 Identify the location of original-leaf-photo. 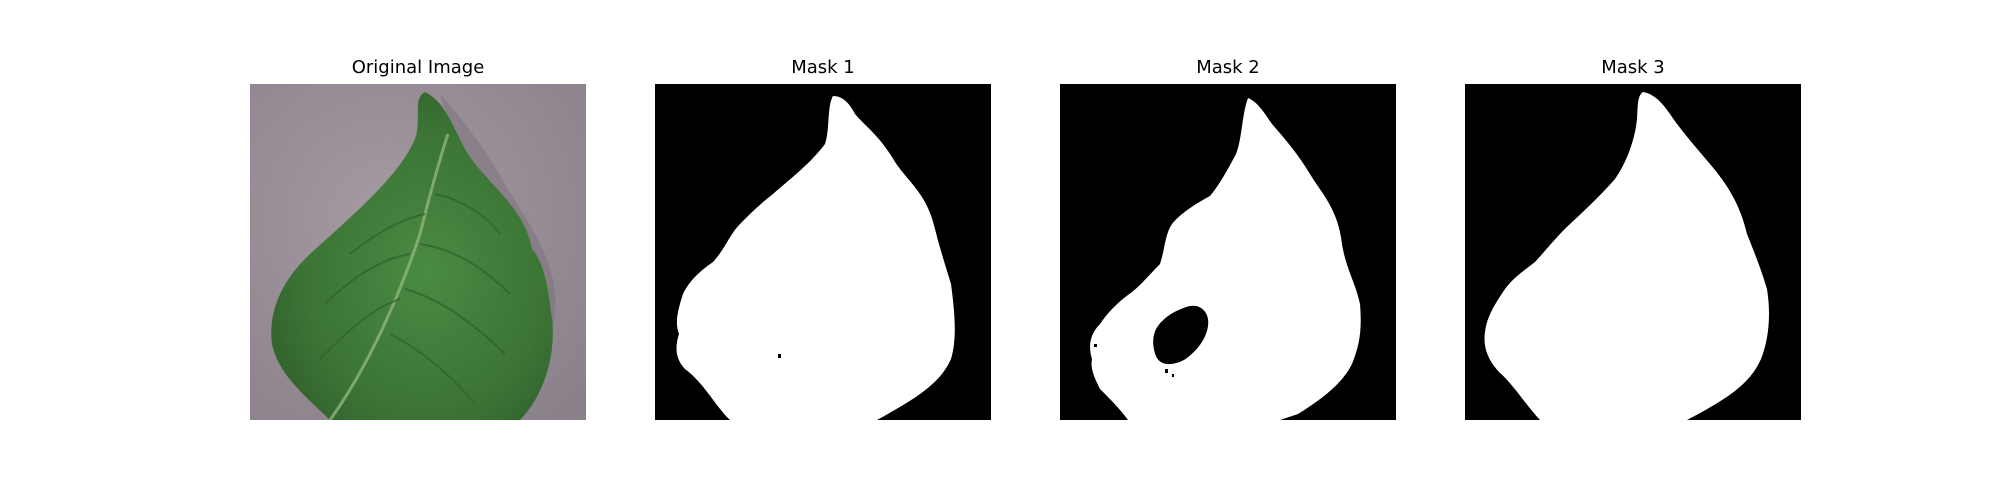
(418, 252).